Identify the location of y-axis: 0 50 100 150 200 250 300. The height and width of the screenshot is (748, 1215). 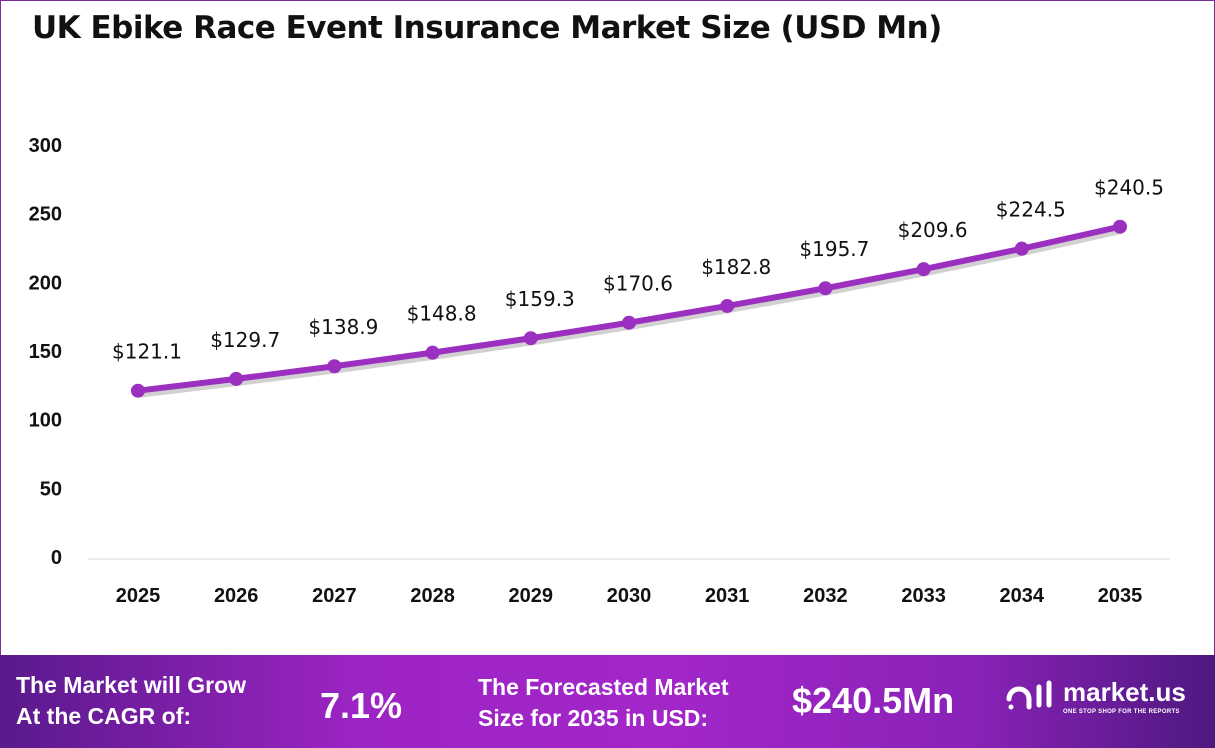
(45, 352).